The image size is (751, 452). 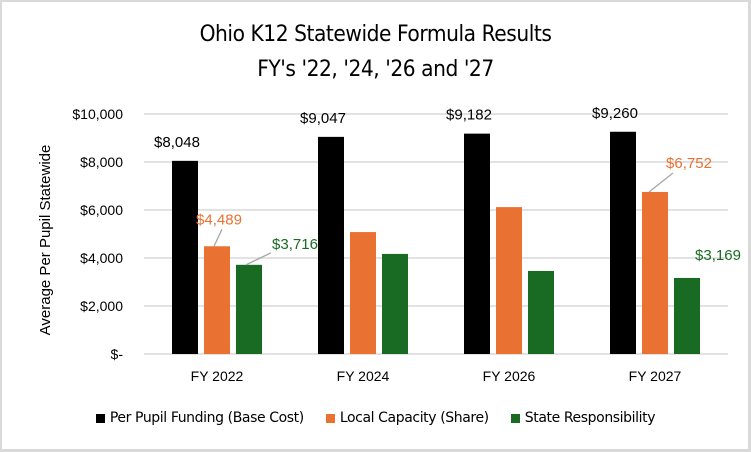 What do you see at coordinates (509, 376) in the screenshot?
I see `x-tick-label: FY 2026` at bounding box center [509, 376].